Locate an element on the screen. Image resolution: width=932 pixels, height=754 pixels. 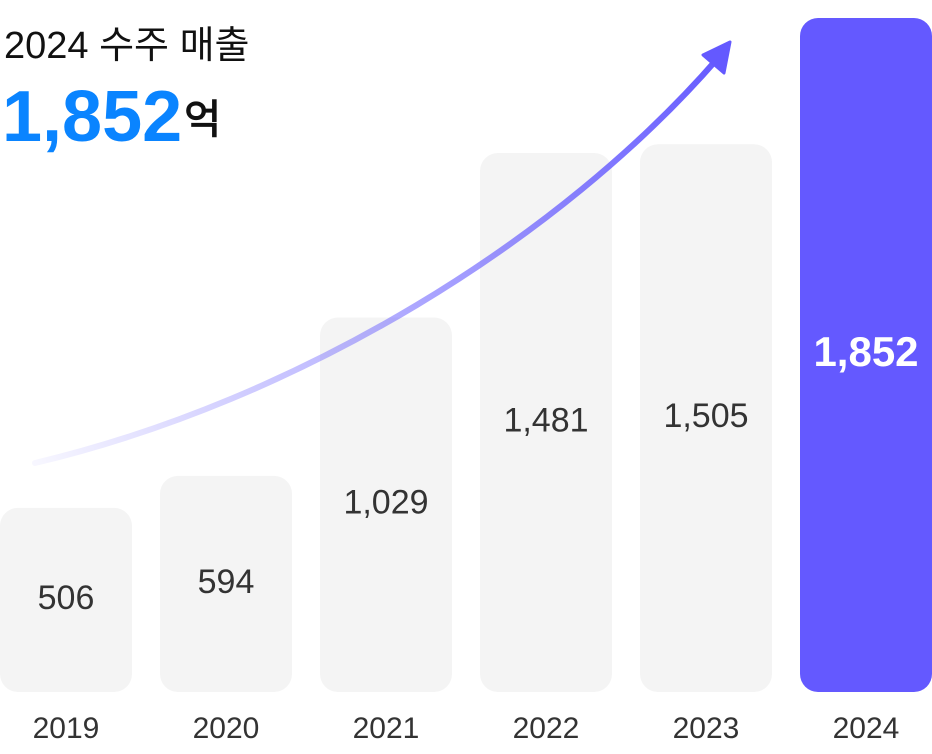
chart-title: 2024 수주 매출 is located at coordinates (127, 46).